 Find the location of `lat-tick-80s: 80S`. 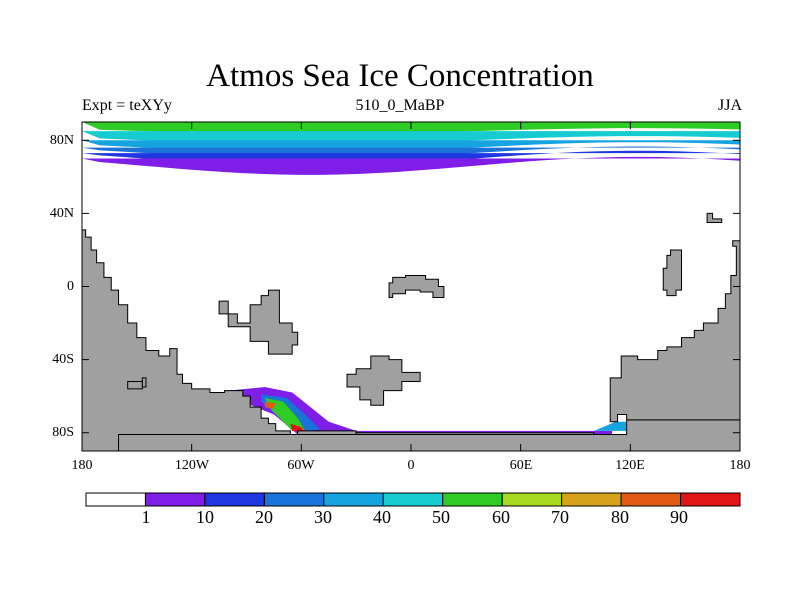

lat-tick-80s: 80S is located at coordinates (63, 432).